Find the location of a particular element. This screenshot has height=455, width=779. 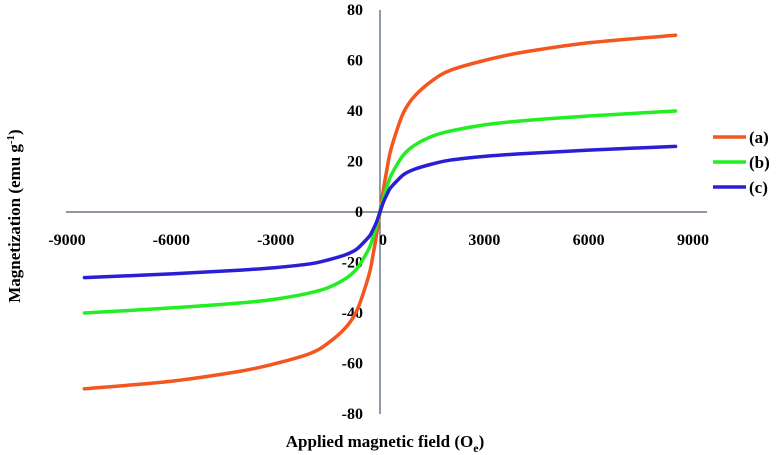

x-axis-title-subscript: e is located at coordinates (476, 448).